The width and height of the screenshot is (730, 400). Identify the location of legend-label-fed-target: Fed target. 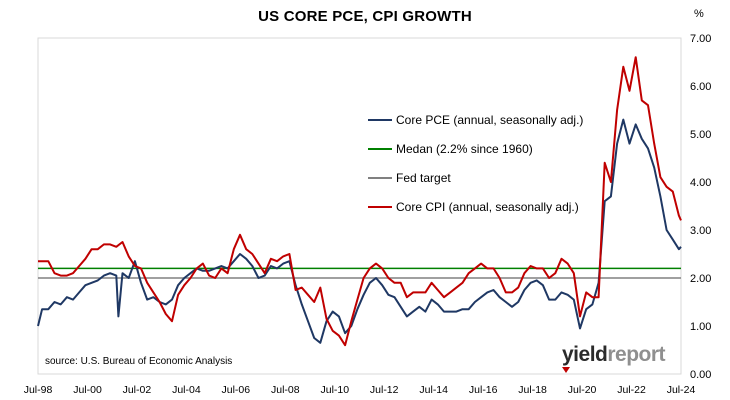
(423, 178).